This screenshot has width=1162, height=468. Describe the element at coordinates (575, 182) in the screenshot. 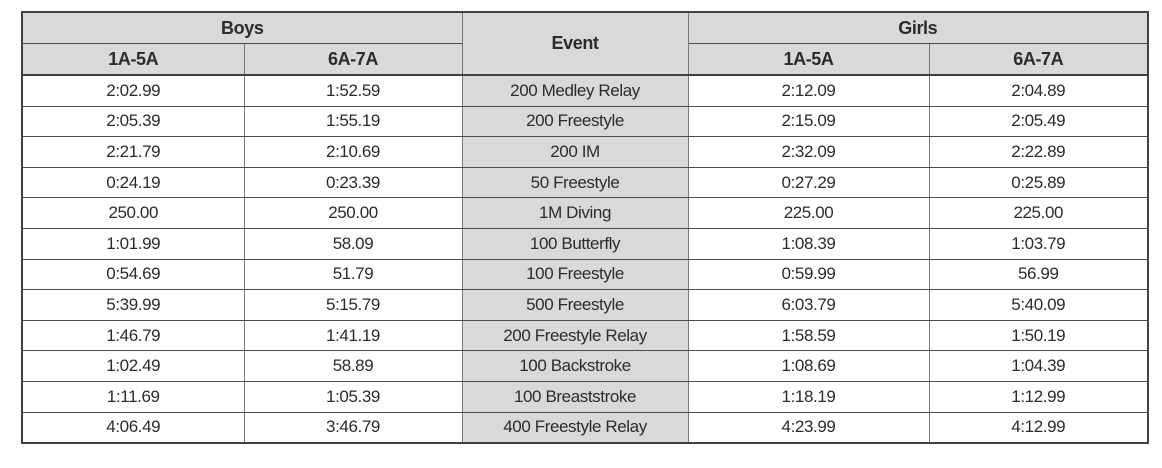

I see `event-cell: 50 Freestyle` at that location.